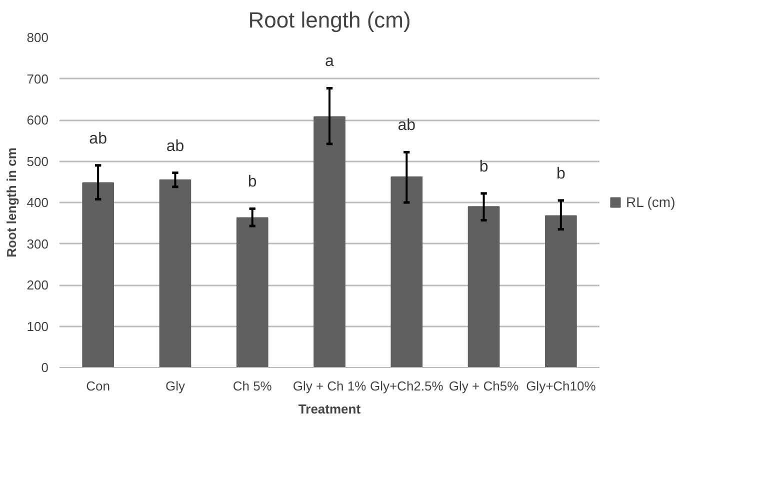 The height and width of the screenshot is (482, 766). Describe the element at coordinates (329, 20) in the screenshot. I see `chart-title: Root length (cm)` at that location.